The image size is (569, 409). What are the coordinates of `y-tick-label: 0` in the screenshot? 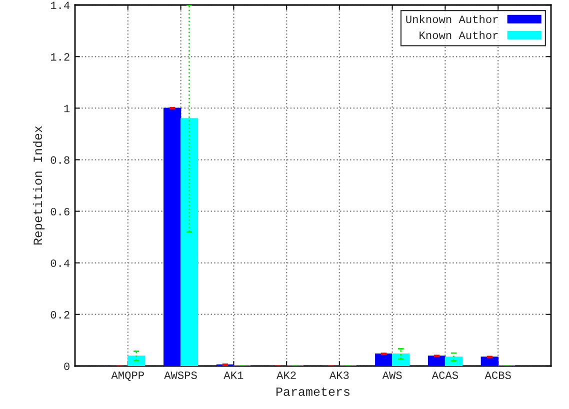 It's located at (67, 366).